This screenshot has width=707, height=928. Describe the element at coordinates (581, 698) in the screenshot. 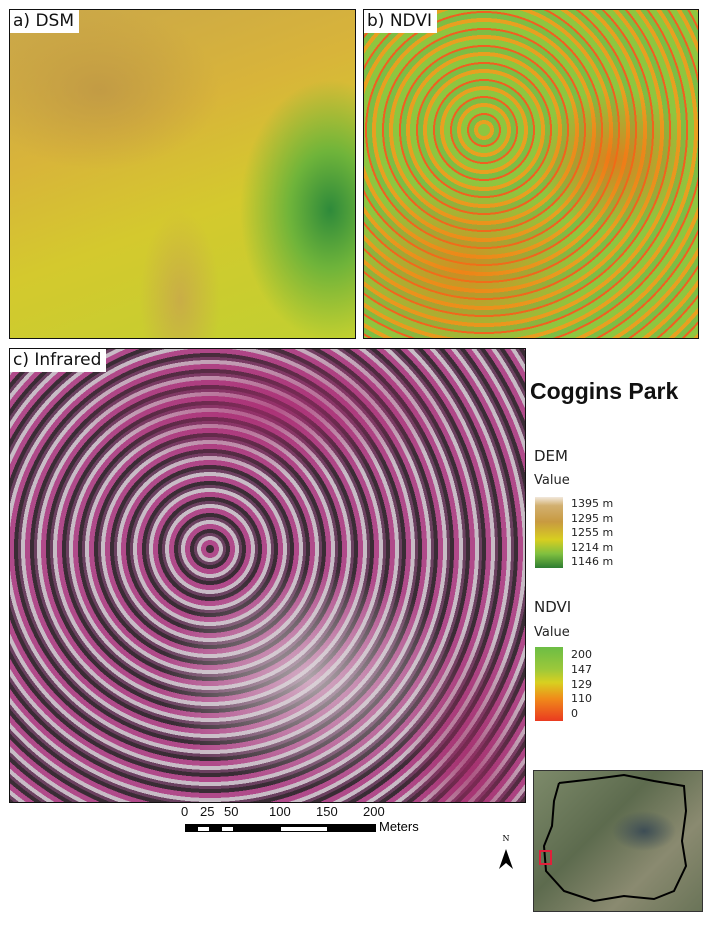

I see `ndvi-tick: 110` at that location.